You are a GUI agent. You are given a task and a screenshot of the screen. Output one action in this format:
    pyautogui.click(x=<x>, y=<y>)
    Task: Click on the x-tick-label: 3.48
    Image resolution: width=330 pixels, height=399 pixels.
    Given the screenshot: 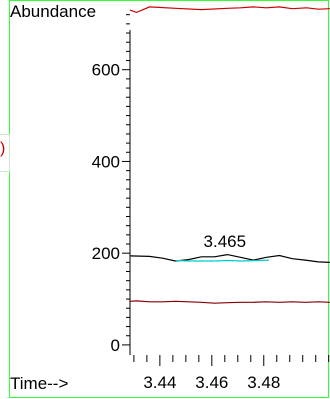 What is the action you would take?
    pyautogui.click(x=263, y=382)
    